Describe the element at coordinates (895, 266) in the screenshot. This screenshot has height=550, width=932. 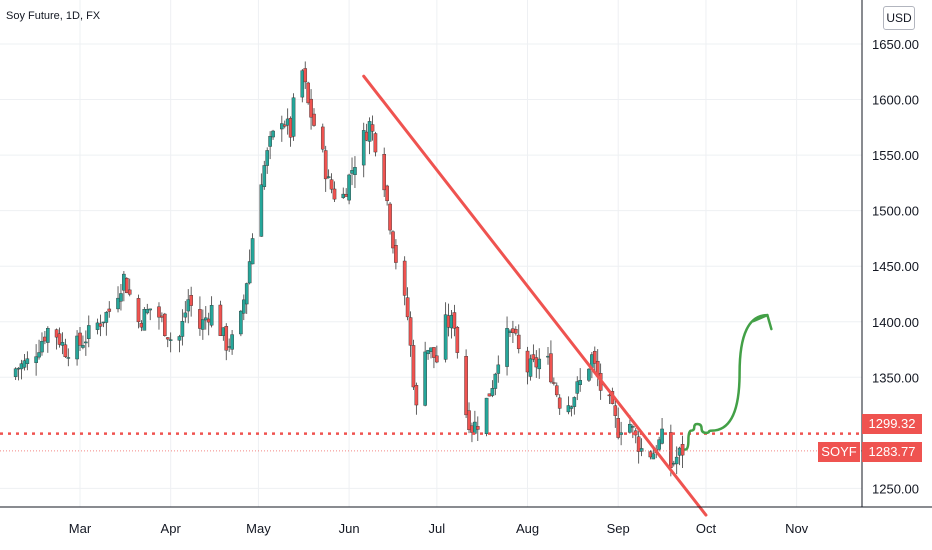
I see `y-tick-label: 1450.00` at that location.